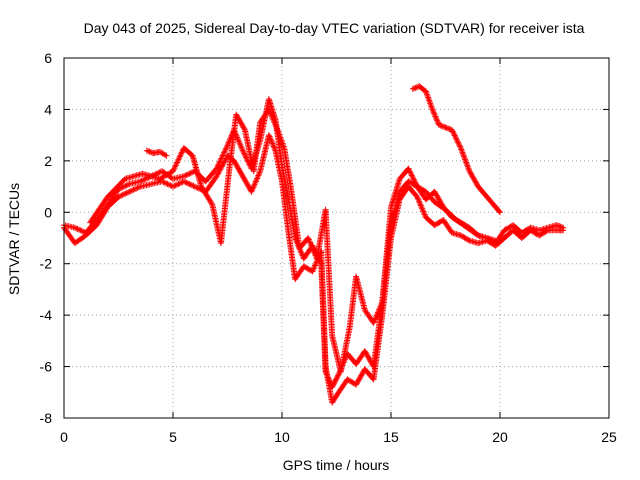  I want to click on y-tick-label: 6, so click(48, 58).